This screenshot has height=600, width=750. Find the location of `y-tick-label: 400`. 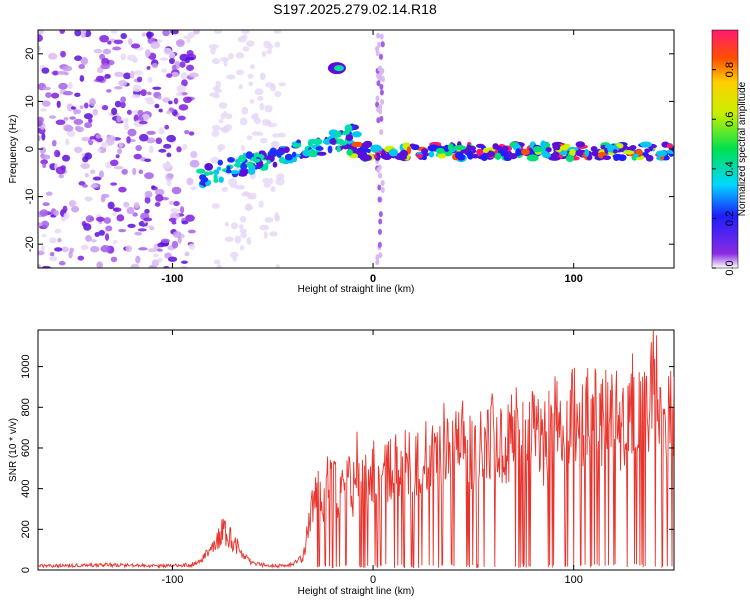

y-tick-label: 400 is located at coordinates (26, 488).